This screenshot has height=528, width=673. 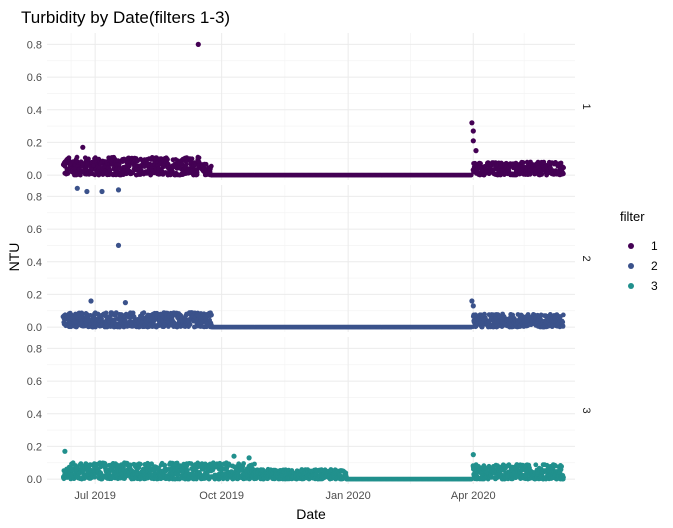 I want to click on chart-title: Turbidity by Date(filters 1-3), so click(x=125, y=17).